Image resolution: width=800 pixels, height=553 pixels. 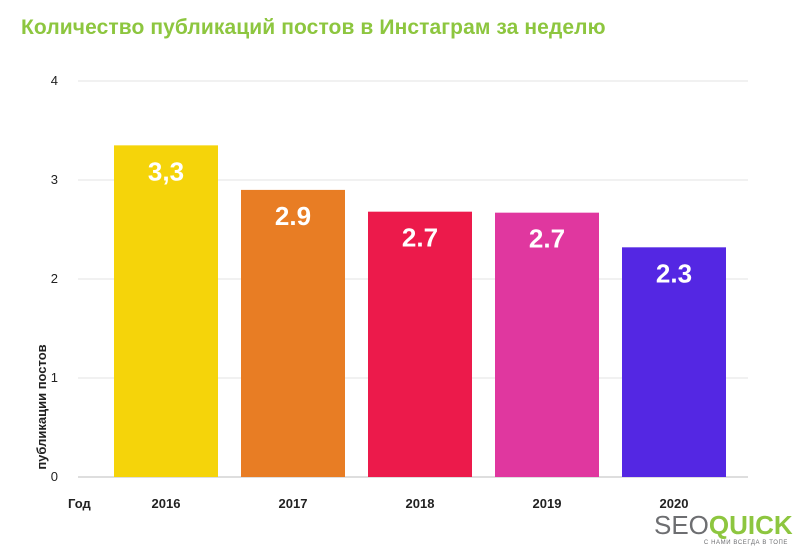 What do you see at coordinates (547, 345) in the screenshot?
I see `bar-2019` at bounding box center [547, 345].